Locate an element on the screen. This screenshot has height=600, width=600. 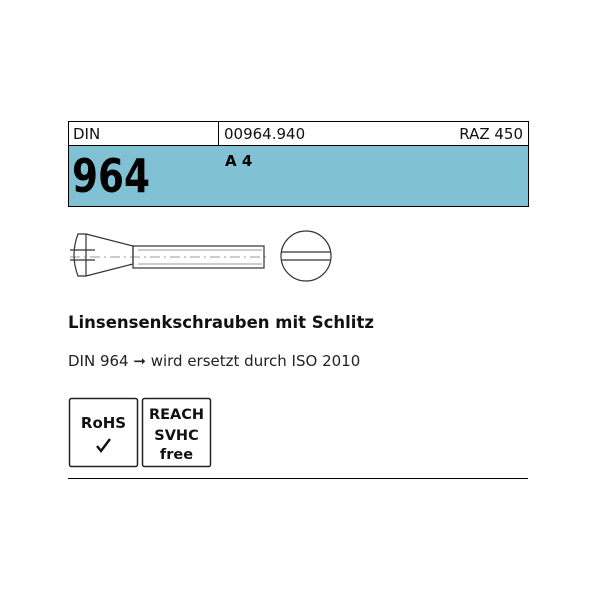
product-note: DIN 964 ➞ wird ersetzt durch ISO 2010 is located at coordinates (214, 361).